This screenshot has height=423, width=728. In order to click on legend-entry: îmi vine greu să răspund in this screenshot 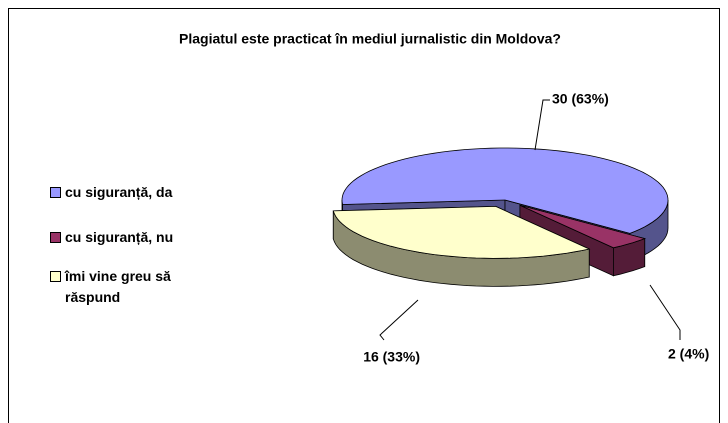, I will do `click(137, 287)`.